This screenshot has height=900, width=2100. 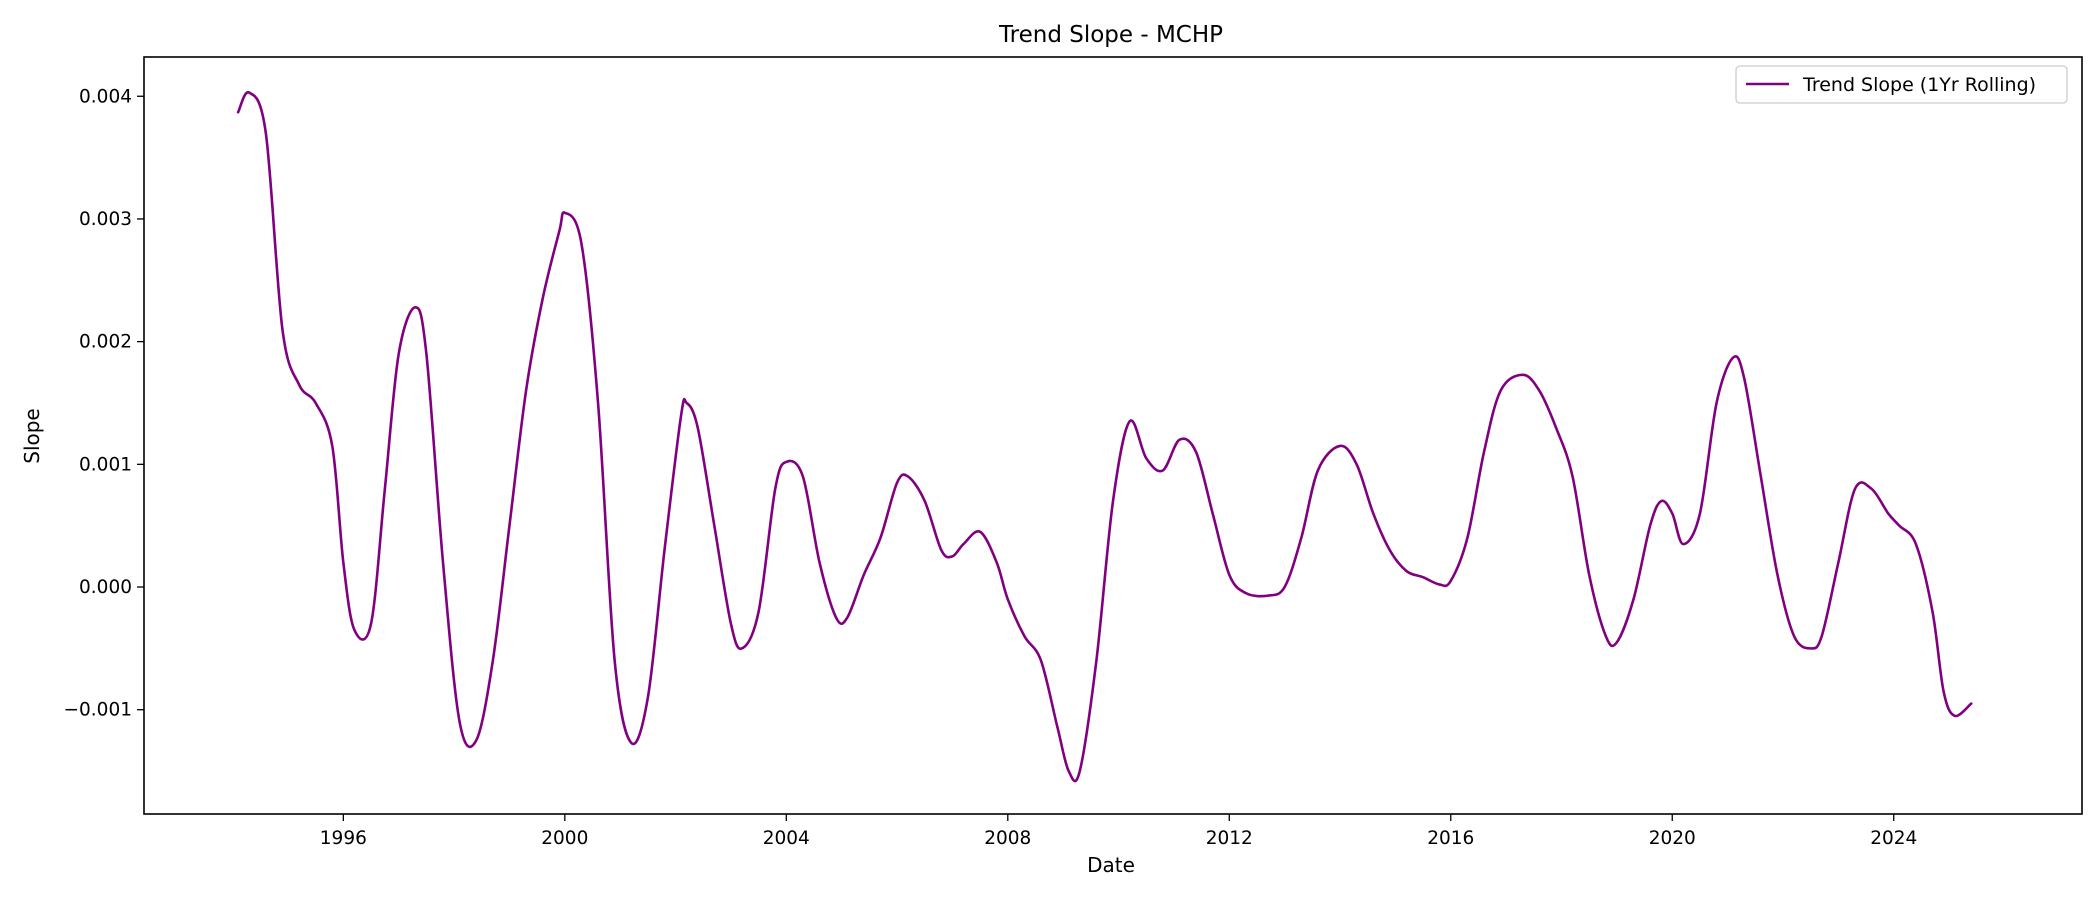 What do you see at coordinates (786, 838) in the screenshot?
I see `x-tick-label: 2004` at bounding box center [786, 838].